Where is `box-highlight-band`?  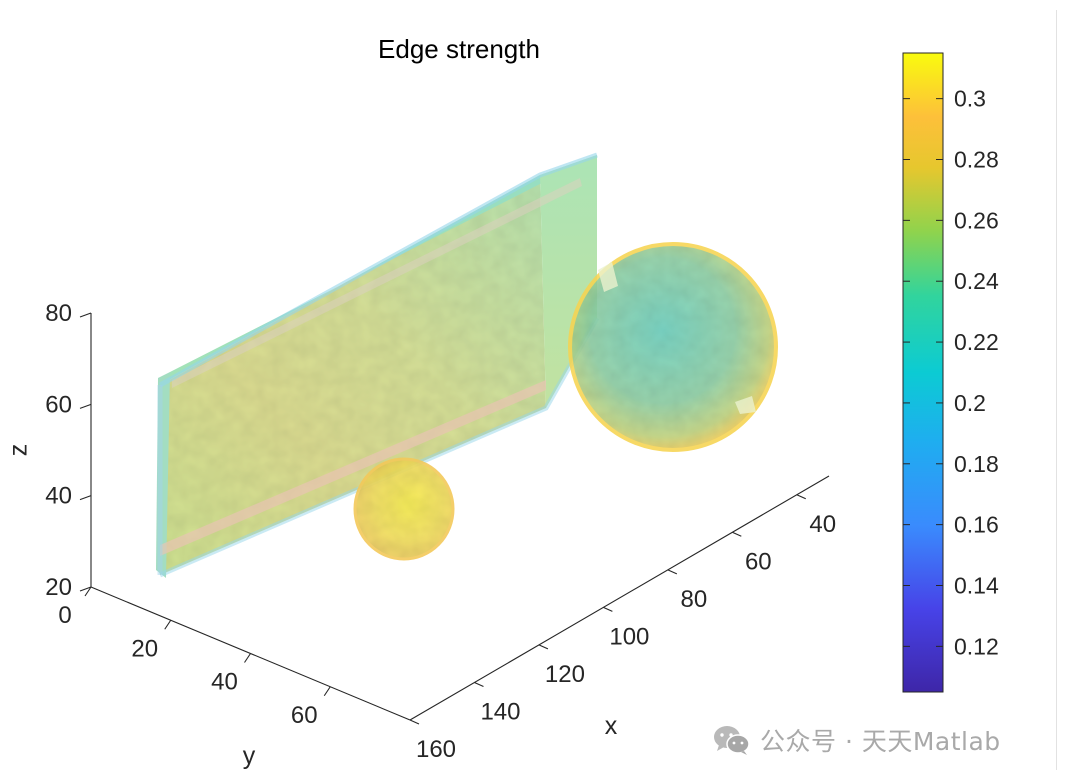
box-highlight-band is located at coordinates (353, 468).